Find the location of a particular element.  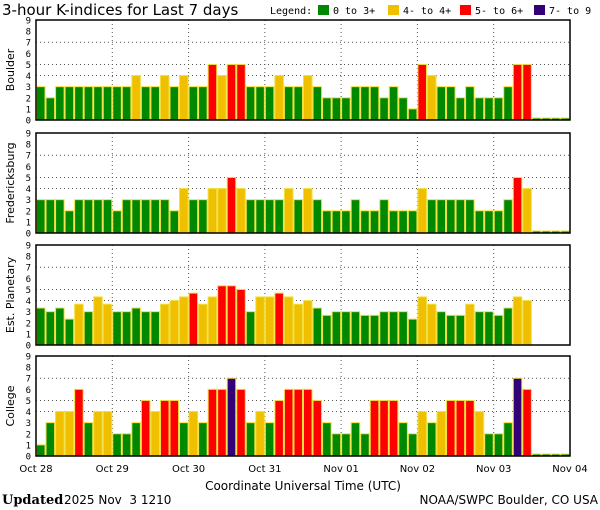

y-tick-label: 6 is located at coordinates (28, 391).